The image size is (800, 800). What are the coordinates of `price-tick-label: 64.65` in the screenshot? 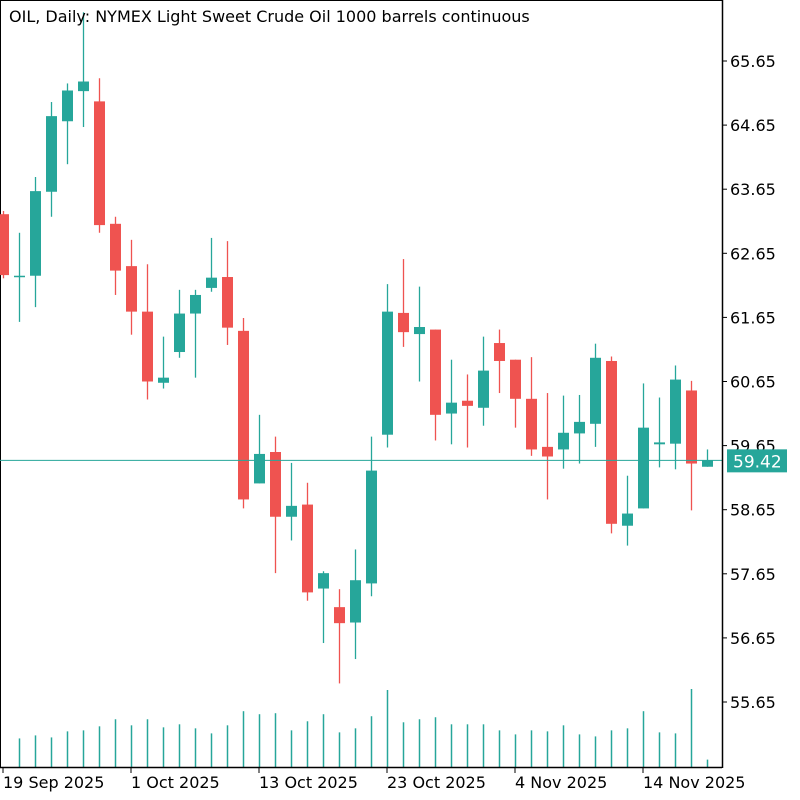 It's located at (753, 125).